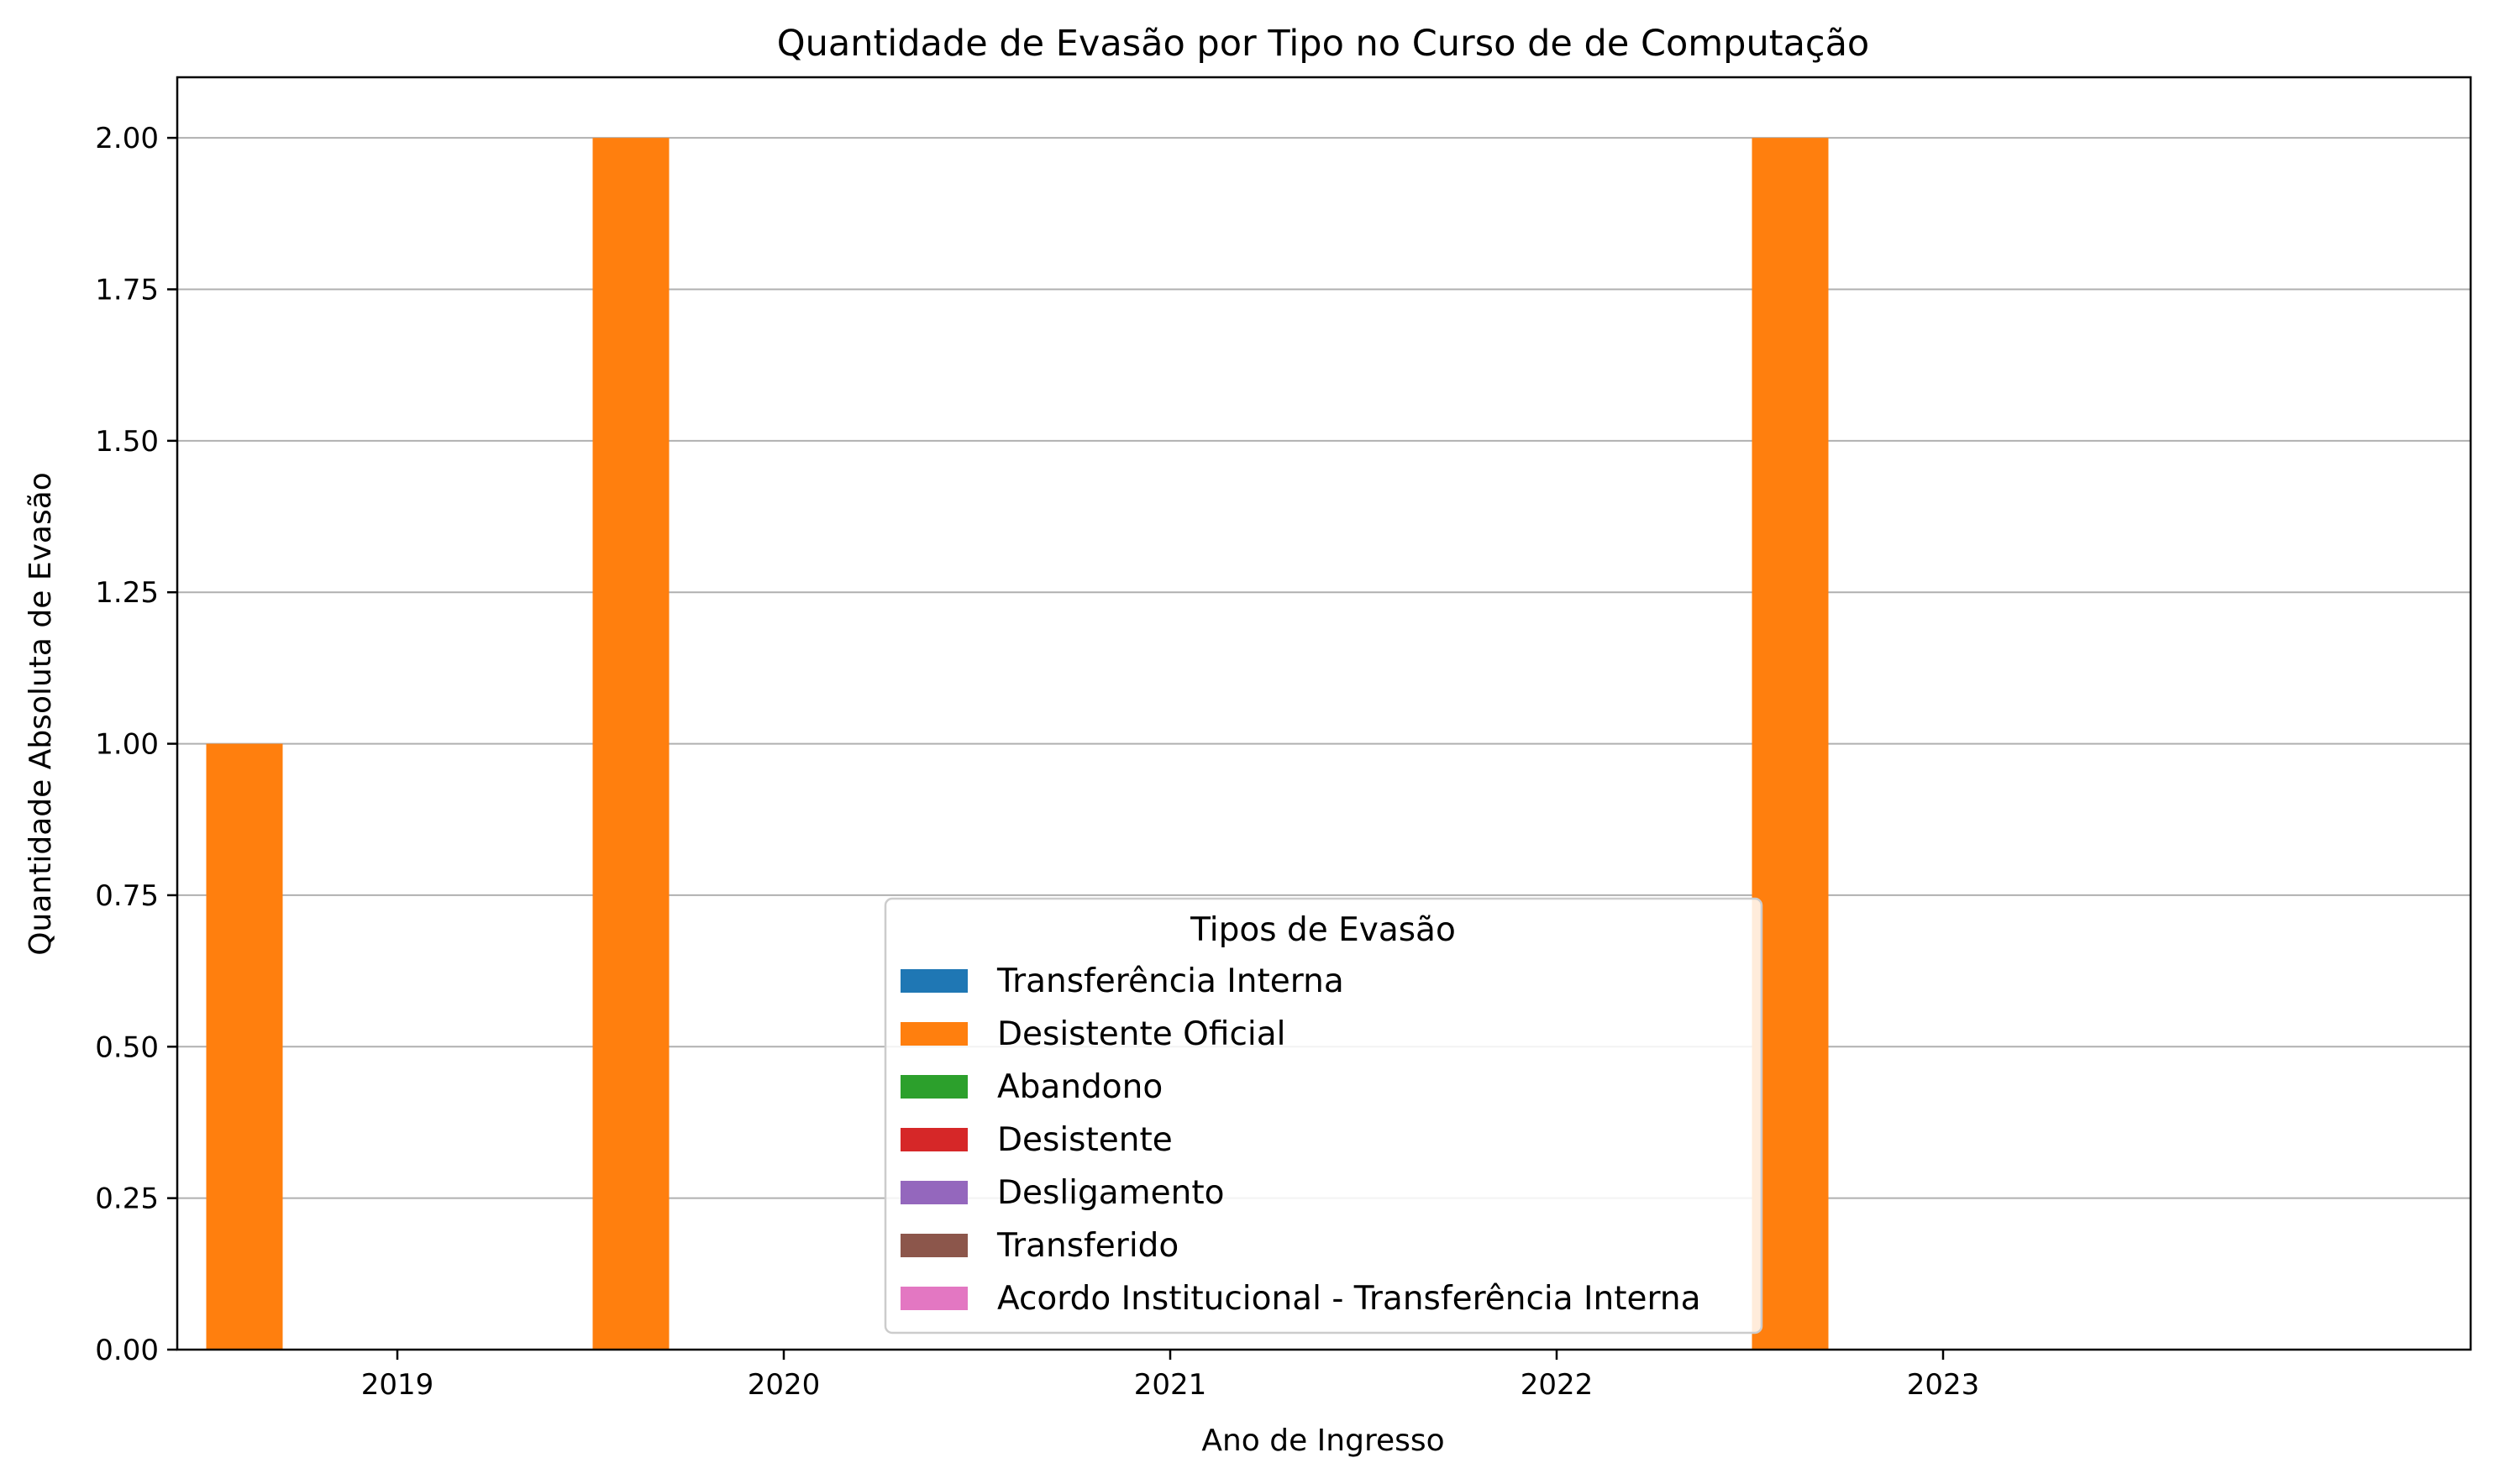  What do you see at coordinates (127, 1047) in the screenshot?
I see `y-tick-label: 0.50` at bounding box center [127, 1047].